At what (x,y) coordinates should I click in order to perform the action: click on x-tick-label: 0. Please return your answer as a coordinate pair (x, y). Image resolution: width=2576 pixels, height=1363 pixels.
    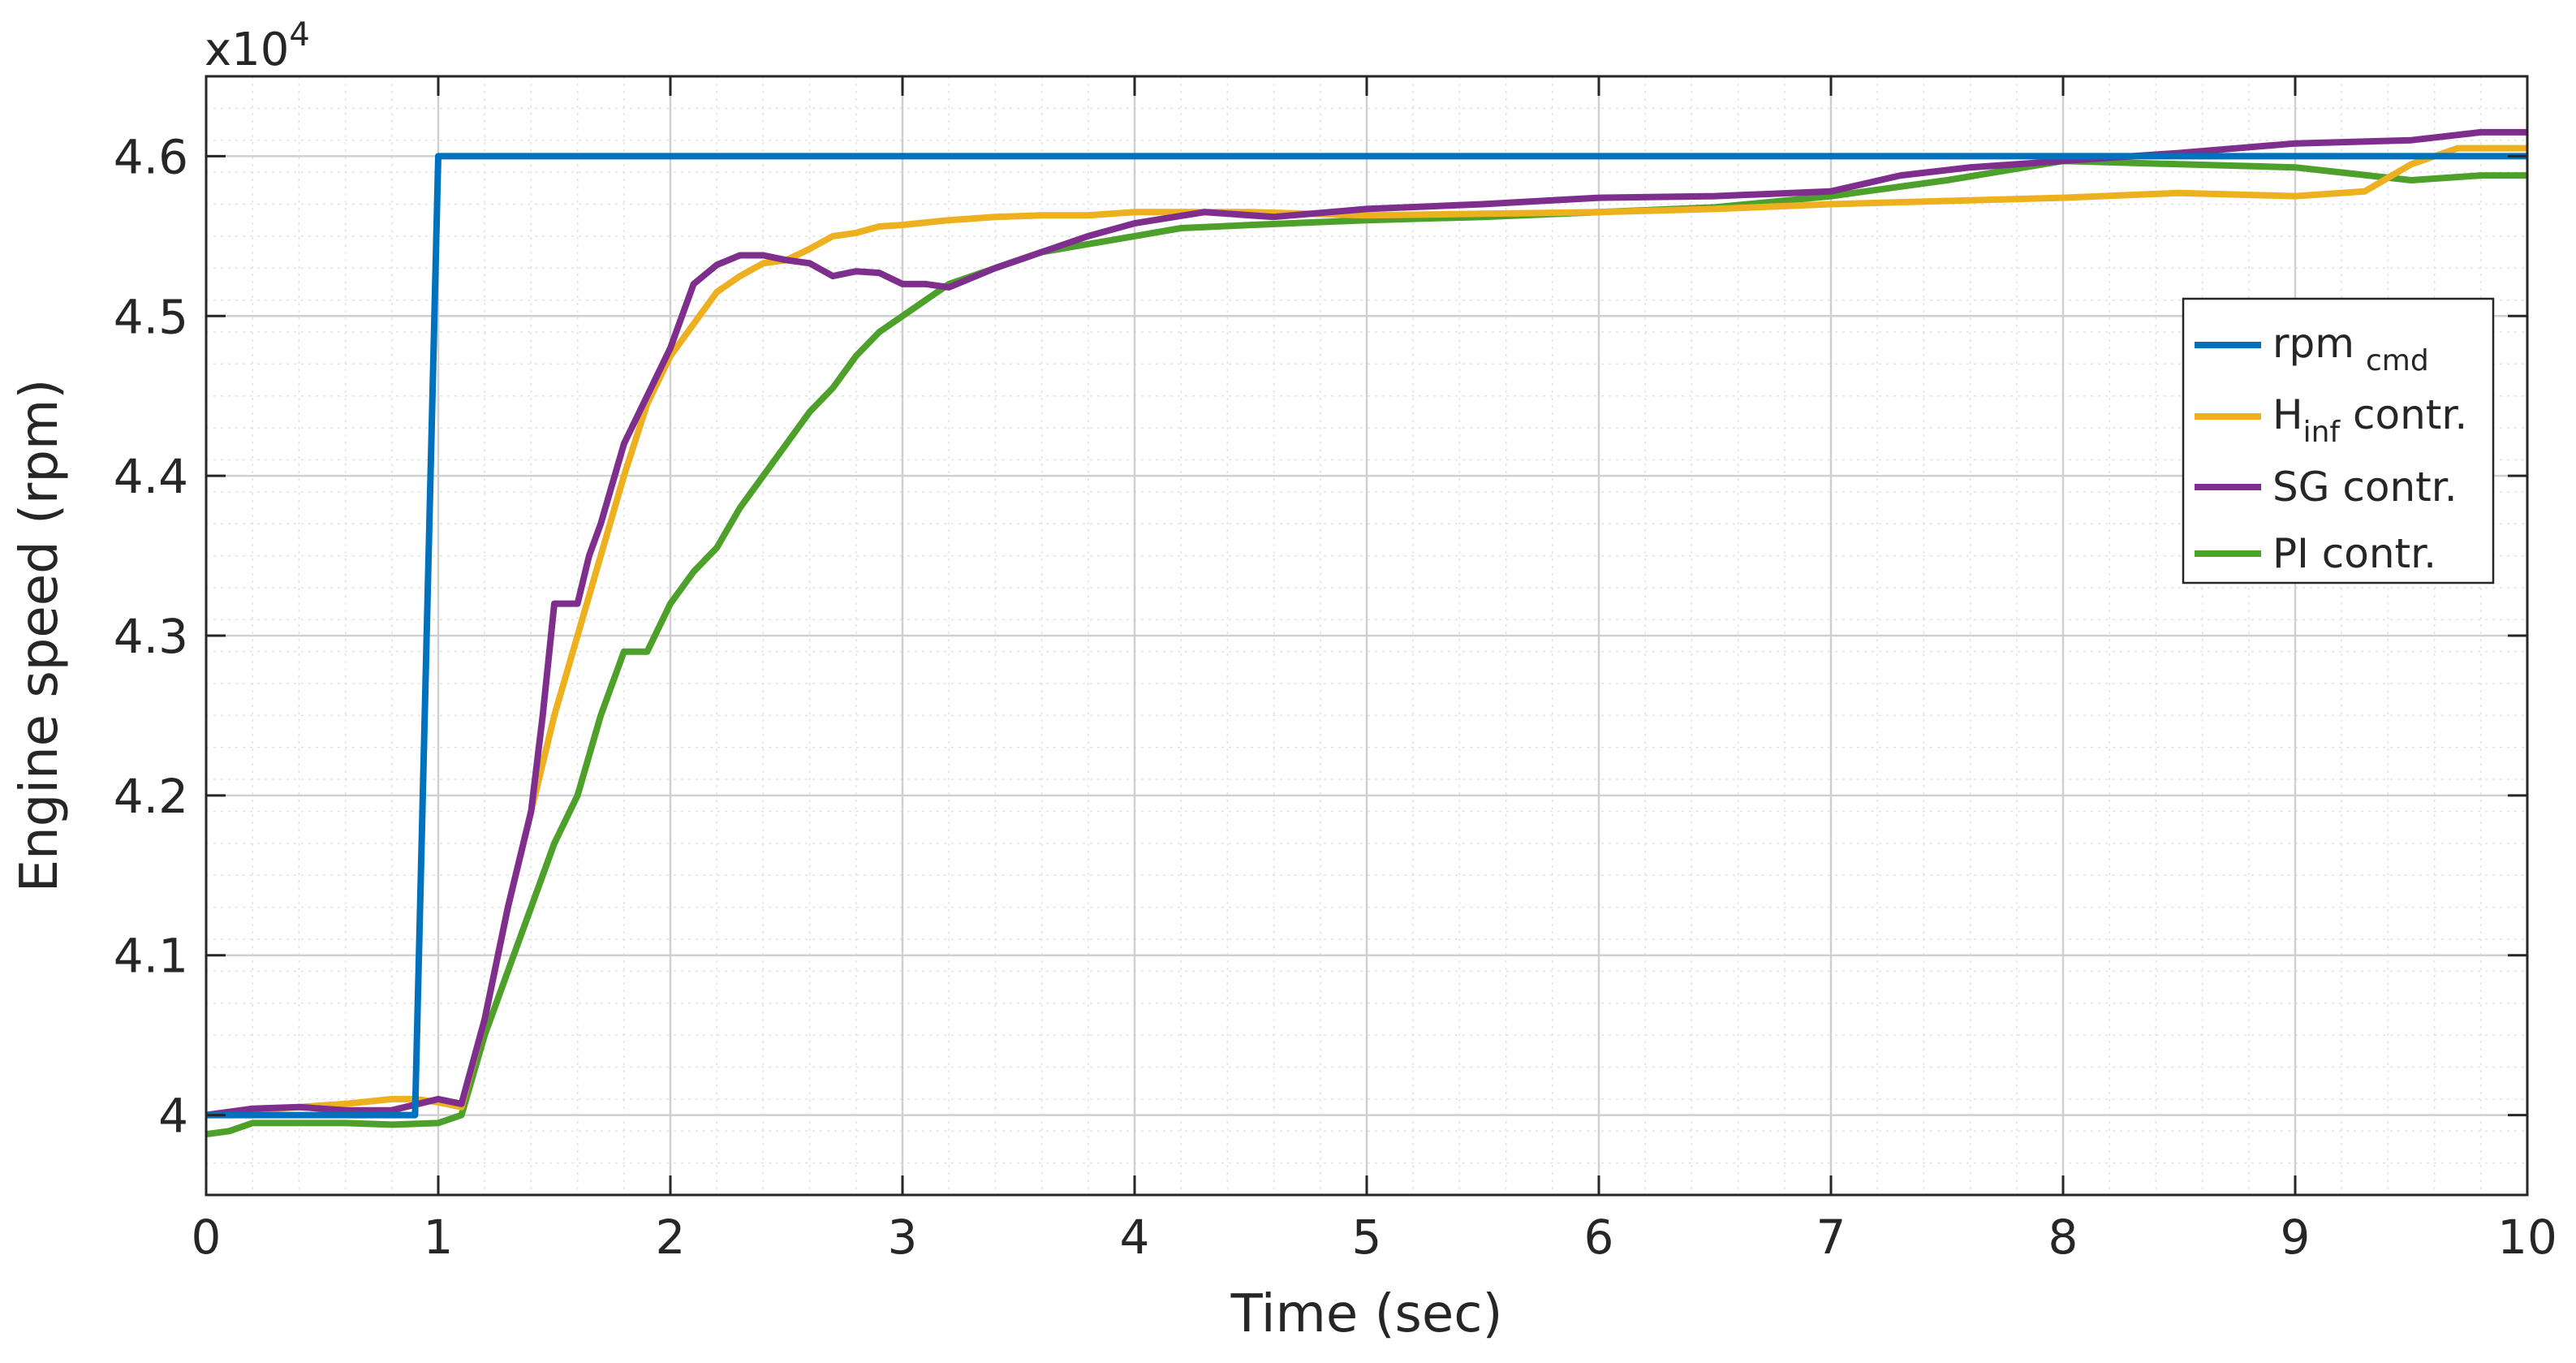
    Looking at the image, I should click on (207, 1237).